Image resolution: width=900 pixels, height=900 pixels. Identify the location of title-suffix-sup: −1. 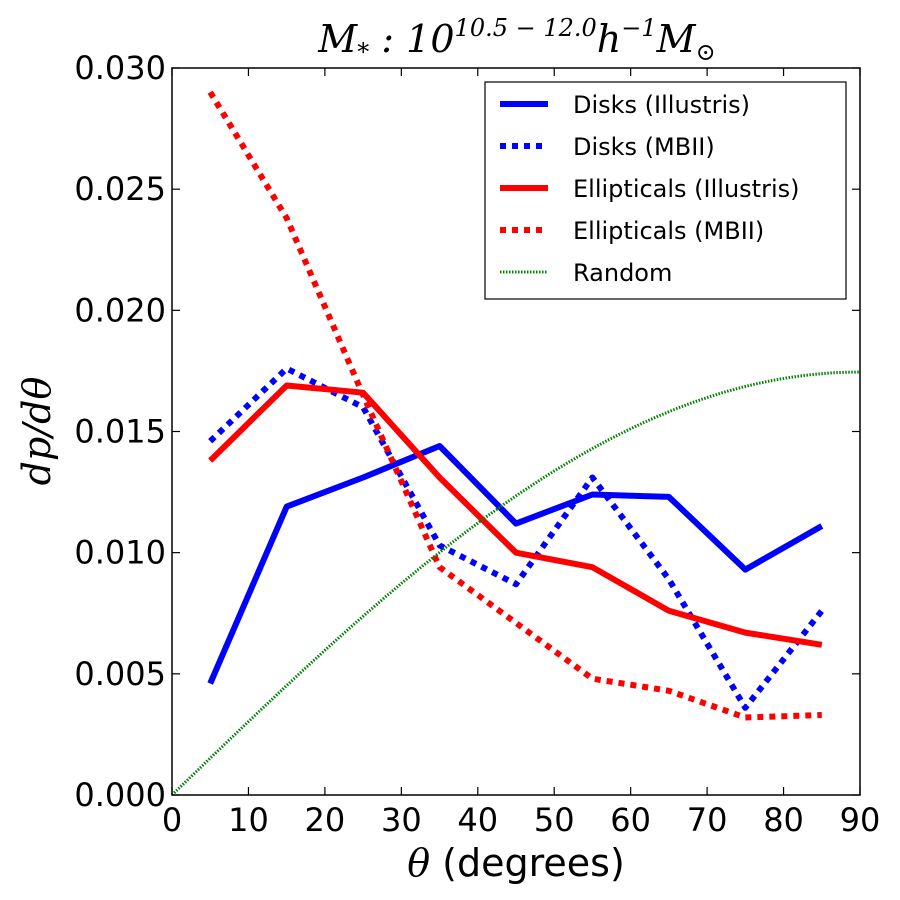
(638, 28).